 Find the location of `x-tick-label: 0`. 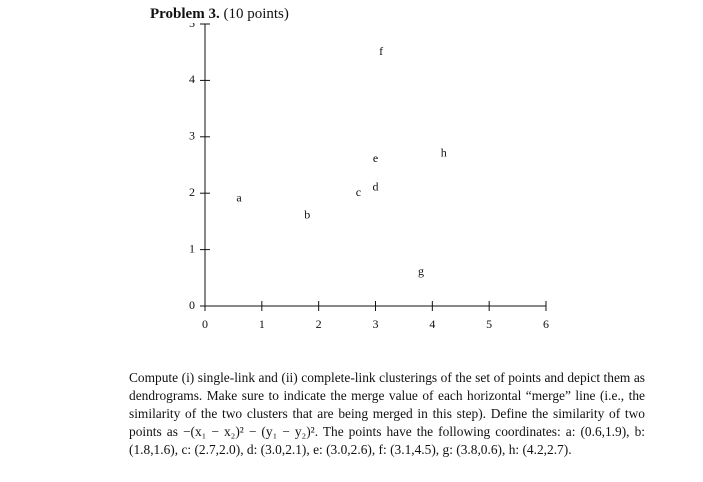

x-tick-label: 0 is located at coordinates (205, 324).